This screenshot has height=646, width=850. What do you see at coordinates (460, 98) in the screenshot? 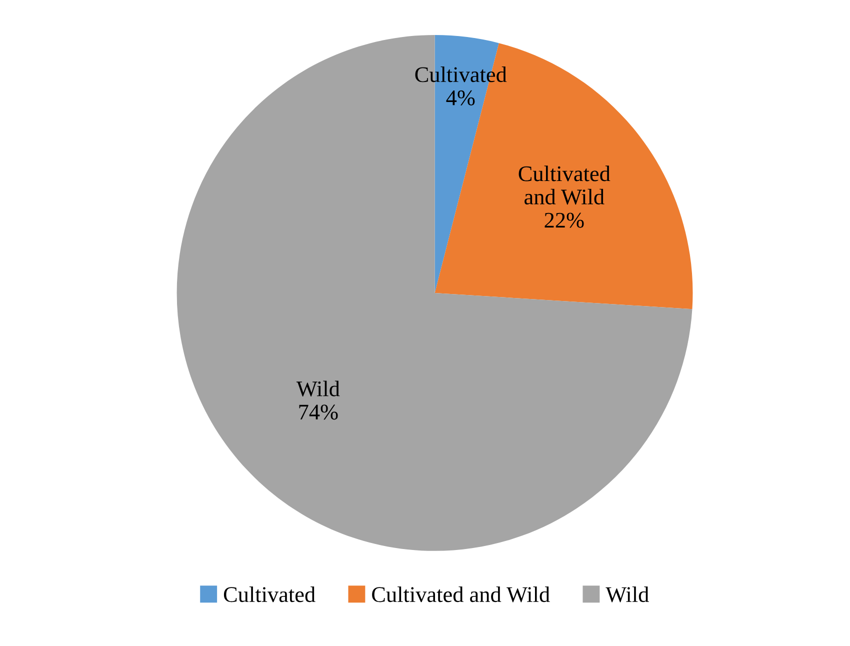
I see `data-label: 4%` at bounding box center [460, 98].